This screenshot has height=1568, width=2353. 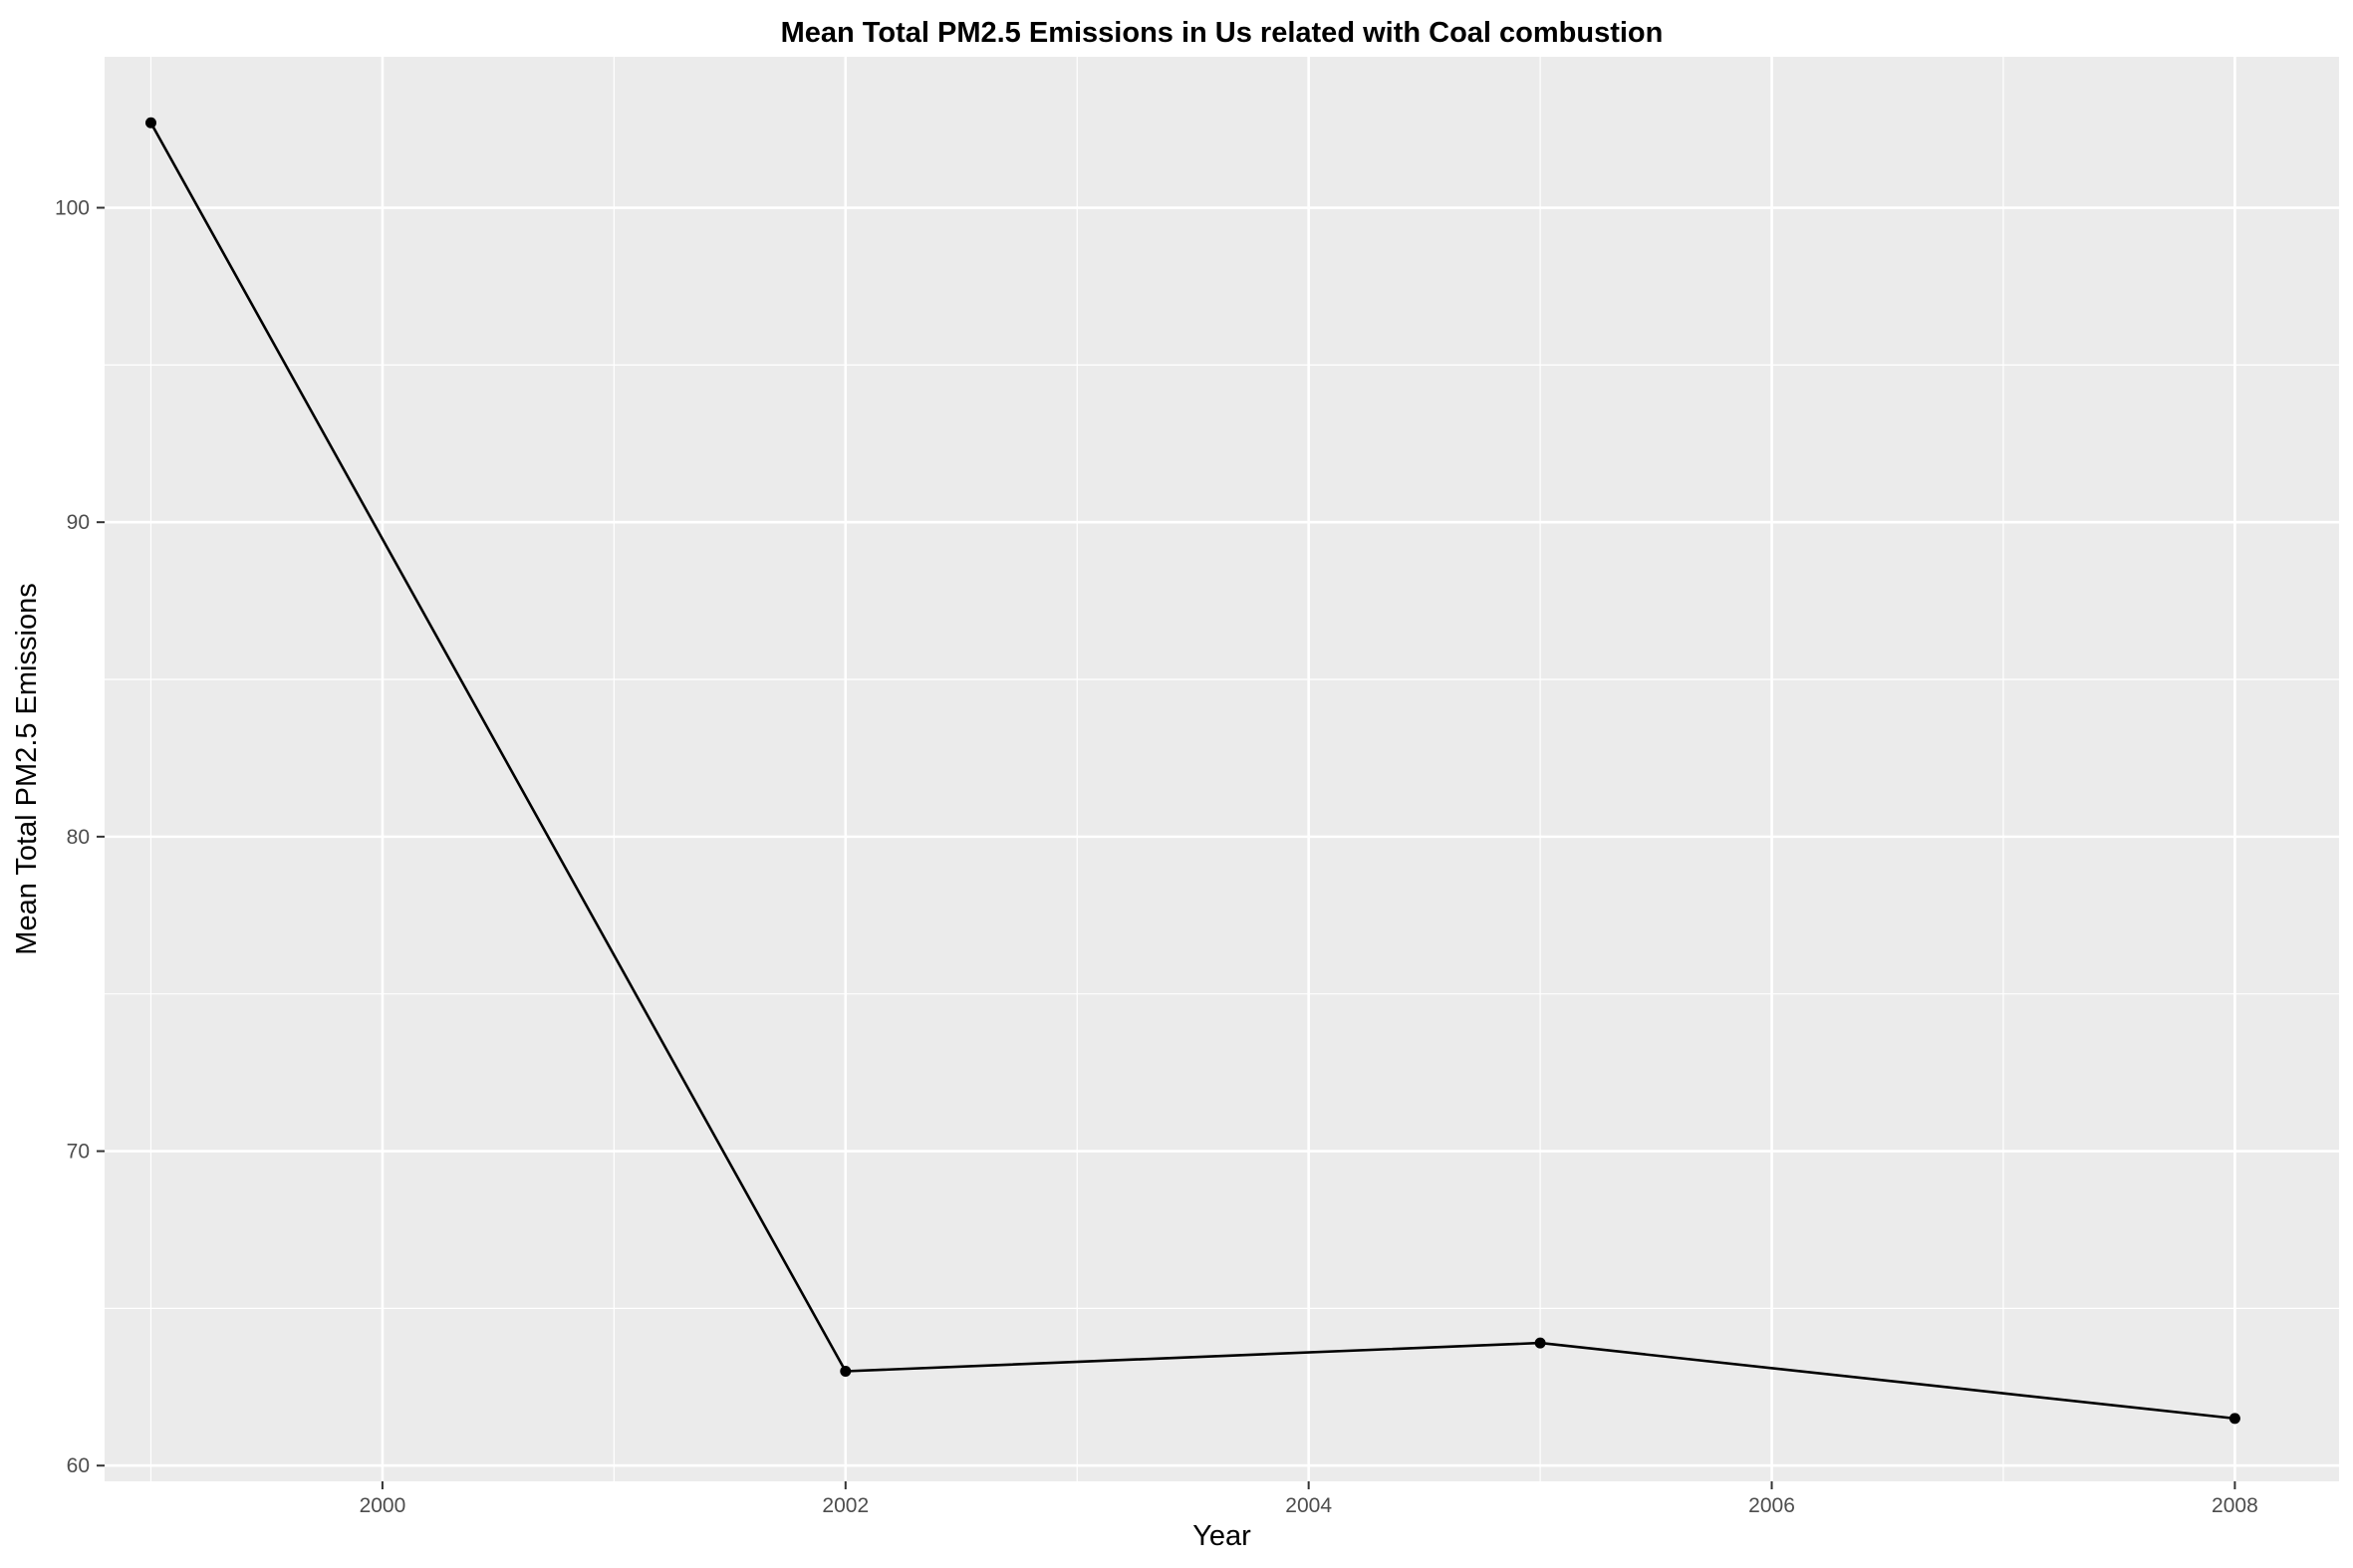 I want to click on y-tick-label: 80, so click(x=78, y=837).